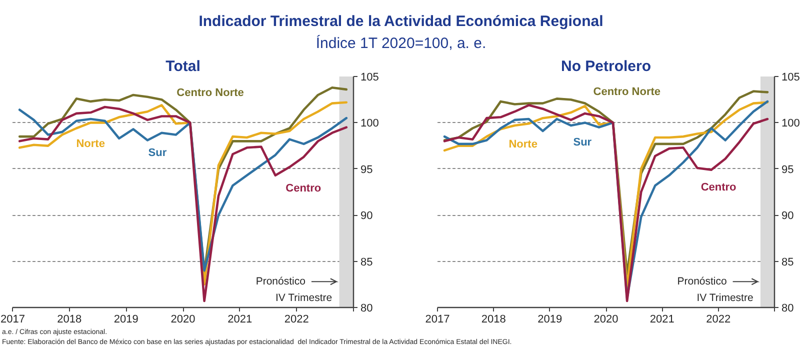 Image resolution: width=802 pixels, height=348 pixels. What do you see at coordinates (183, 66) in the screenshot?
I see `chart-title: Total` at bounding box center [183, 66].